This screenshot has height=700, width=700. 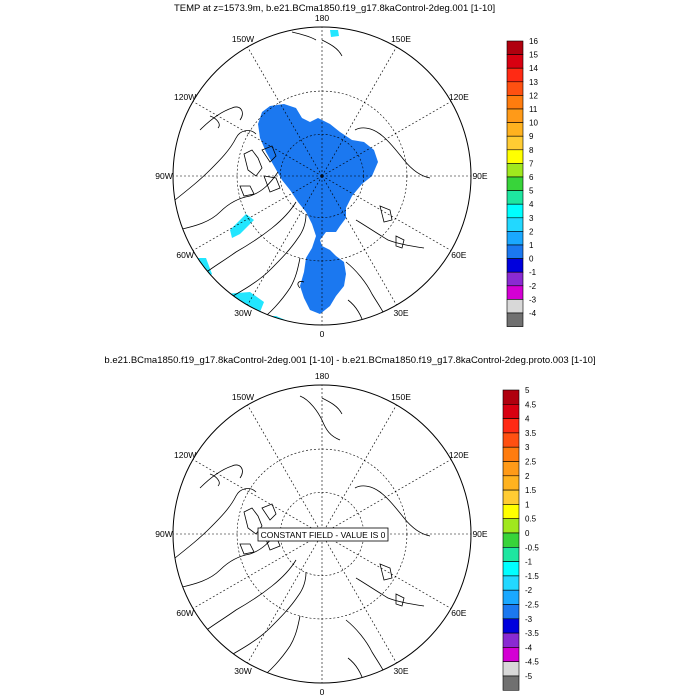 What do you see at coordinates (529, 676) in the screenshot?
I see `colorbar-tick-label: -5` at bounding box center [529, 676].